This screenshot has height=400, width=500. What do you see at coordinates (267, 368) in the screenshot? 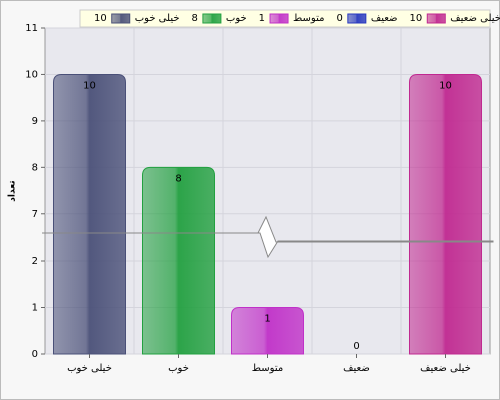
I see `x-tick-label: متوسط` at bounding box center [267, 368].